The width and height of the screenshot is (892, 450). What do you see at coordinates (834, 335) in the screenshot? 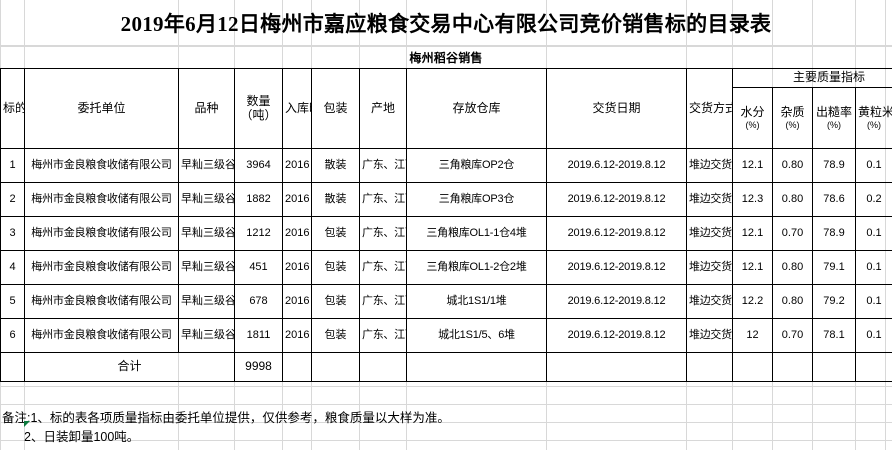
I see `cell-brown-rice-rate: 78.1` at bounding box center [834, 335].